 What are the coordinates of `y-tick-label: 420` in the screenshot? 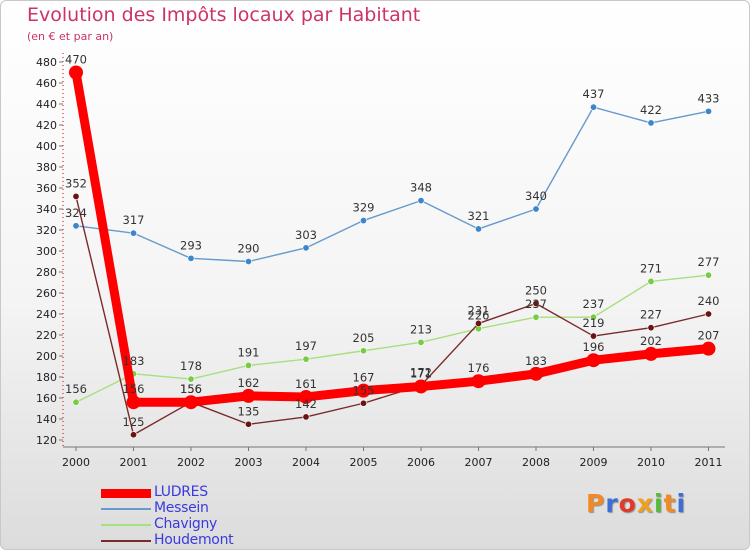 It's located at (46, 125).